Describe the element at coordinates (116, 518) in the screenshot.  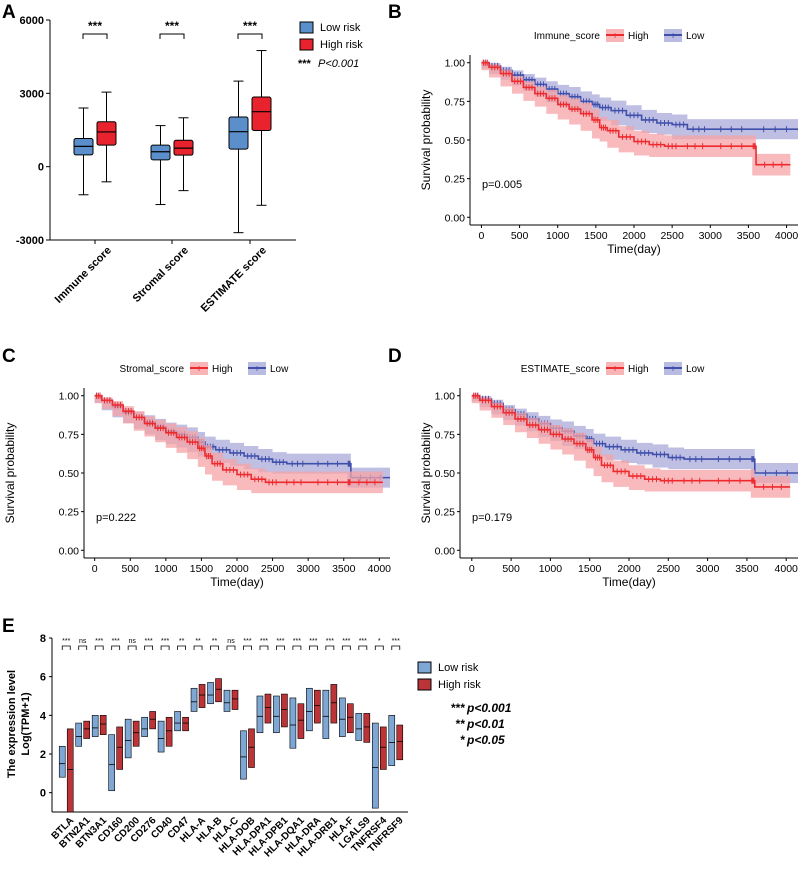
I see `p-value: p=0.222` at that location.